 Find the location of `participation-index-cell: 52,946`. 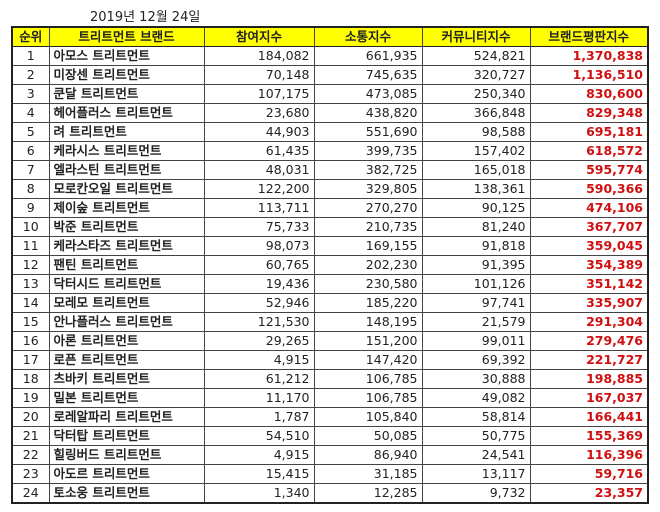

participation-index-cell: 52,946 is located at coordinates (259, 303).